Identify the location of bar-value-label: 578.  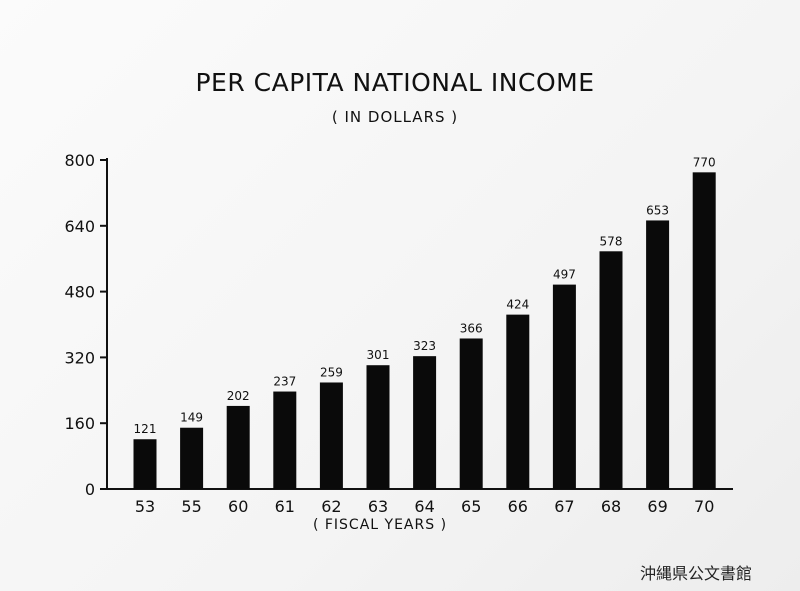
(611, 241).